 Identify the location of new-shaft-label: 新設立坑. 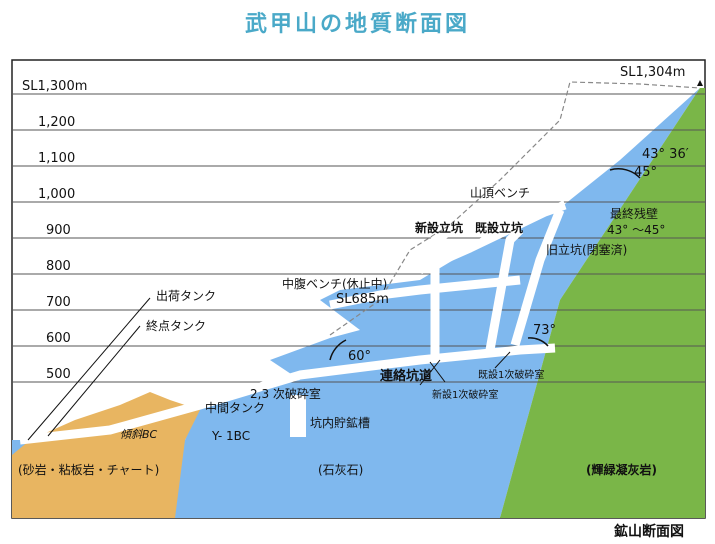
(439, 227).